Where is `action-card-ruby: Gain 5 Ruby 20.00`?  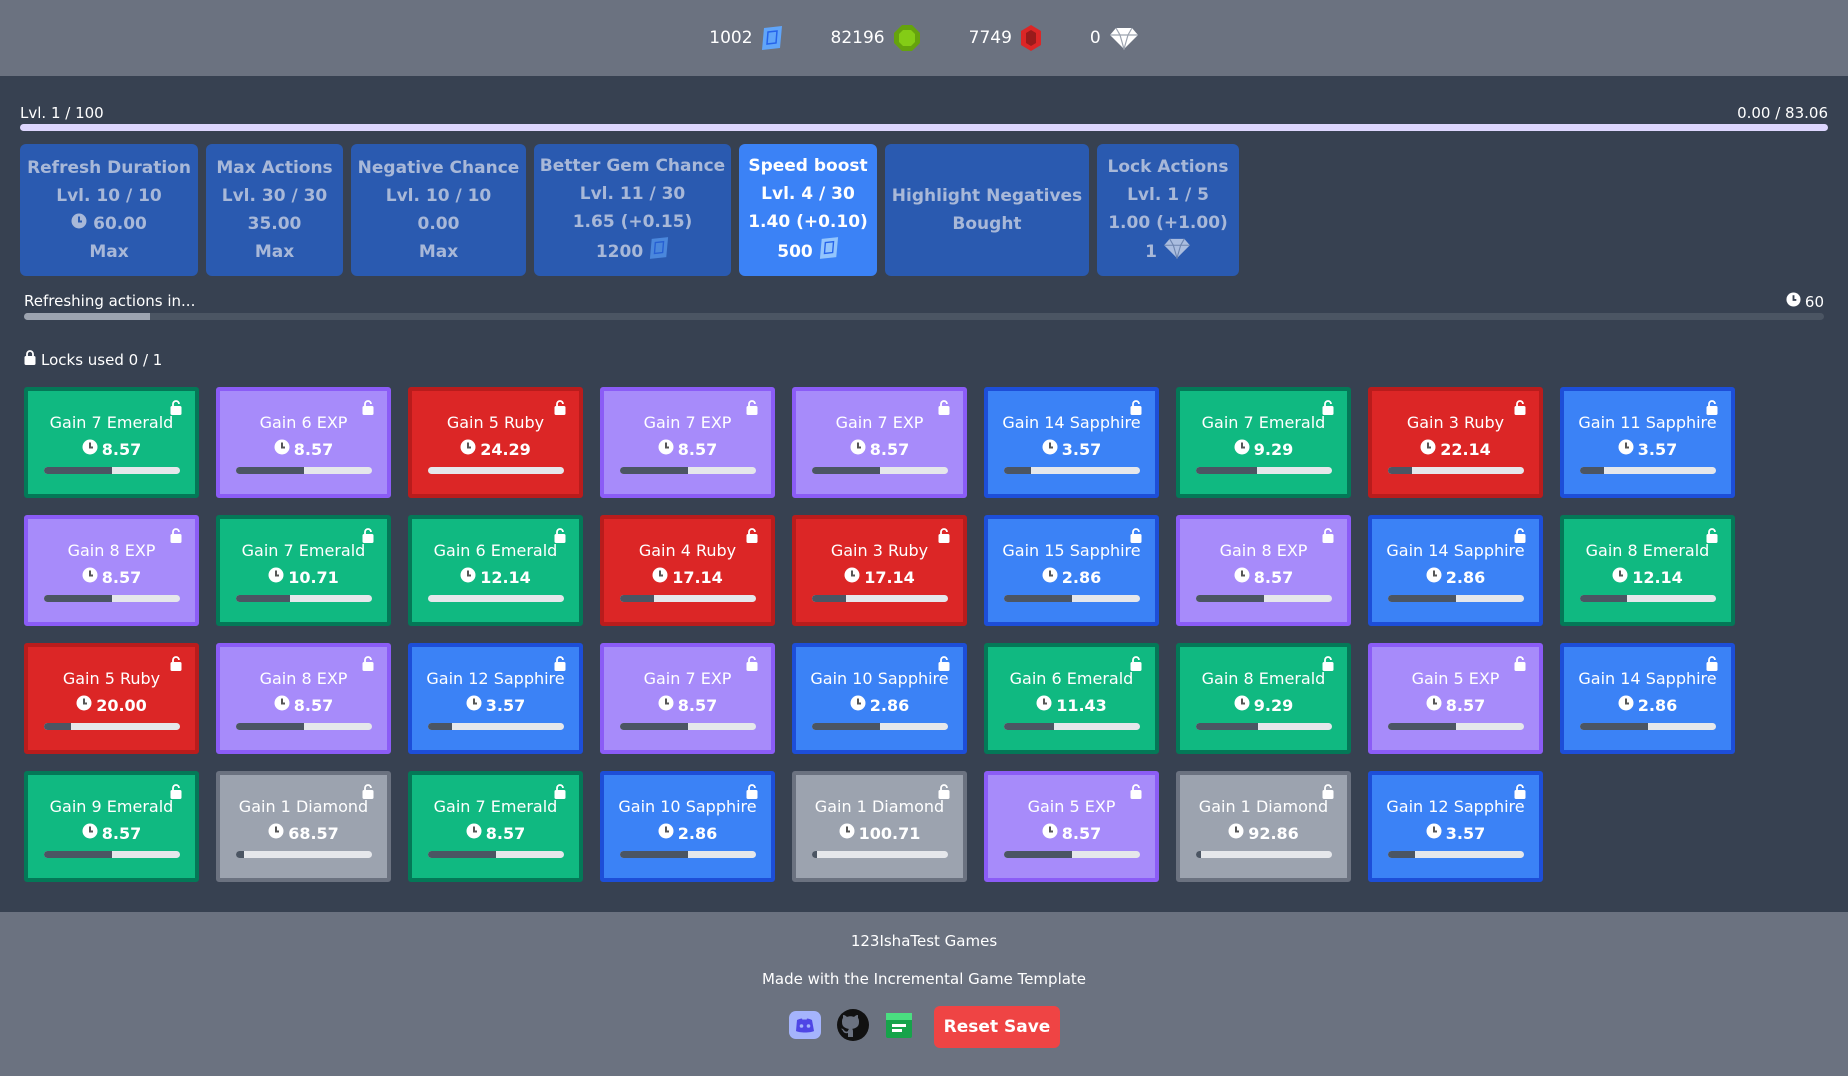 action-card-ruby: Gain 5 Ruby 20.00 is located at coordinates (111, 698).